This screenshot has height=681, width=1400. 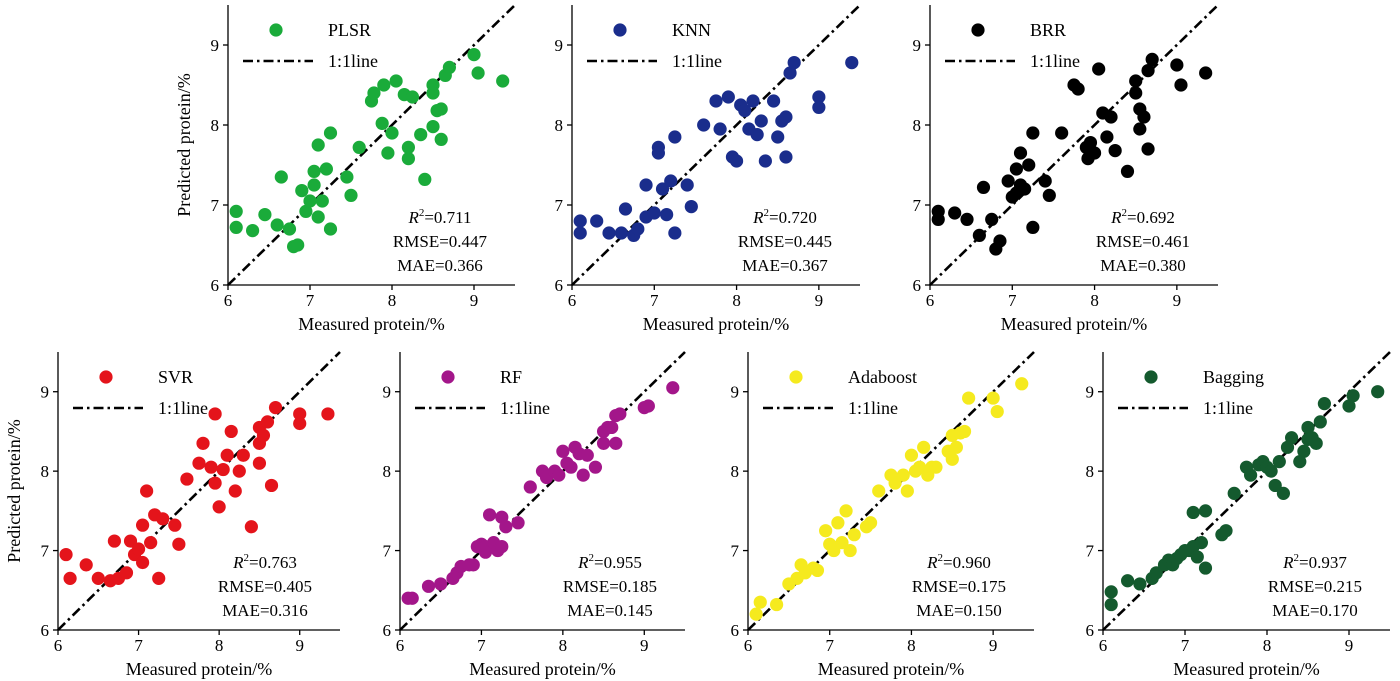 I want to click on r2-label: R2=0.955, so click(x=609, y=562).